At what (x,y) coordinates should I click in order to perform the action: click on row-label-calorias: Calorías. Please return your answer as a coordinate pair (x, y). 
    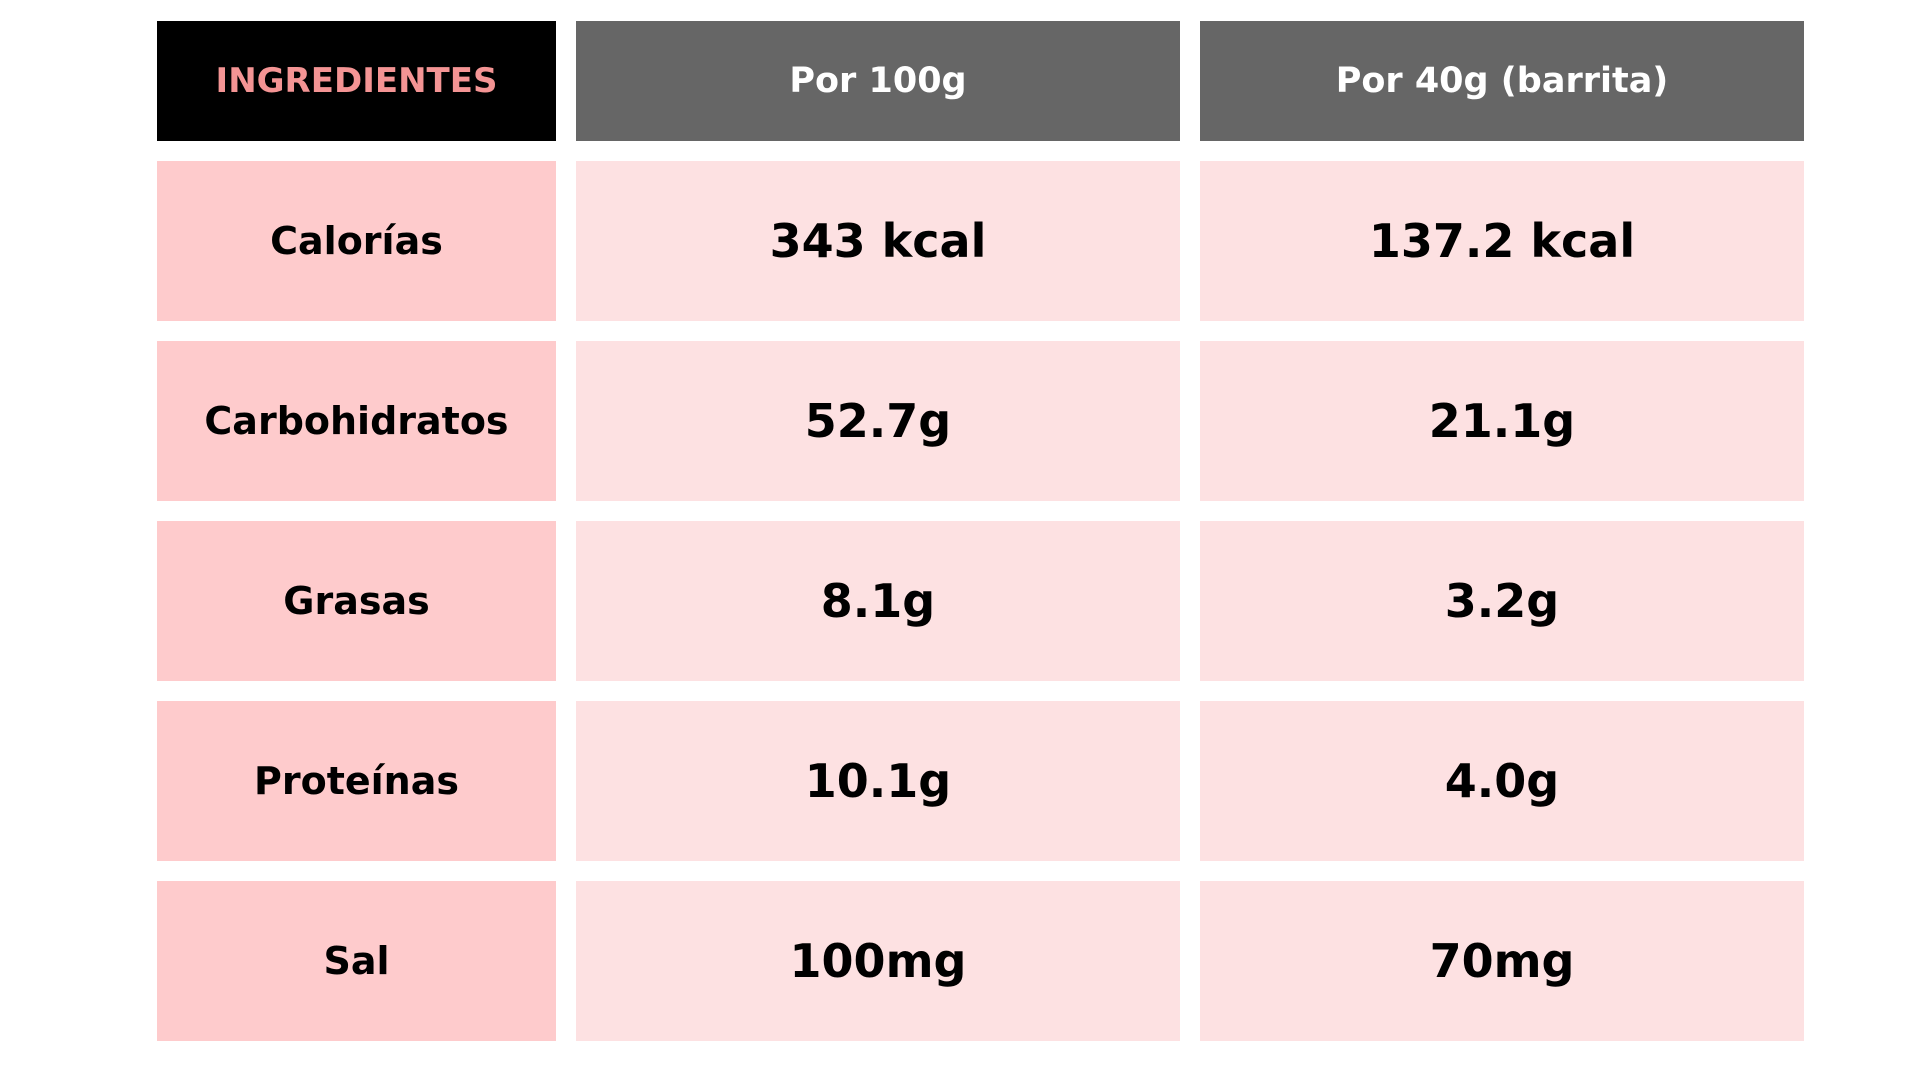
    Looking at the image, I should click on (356, 241).